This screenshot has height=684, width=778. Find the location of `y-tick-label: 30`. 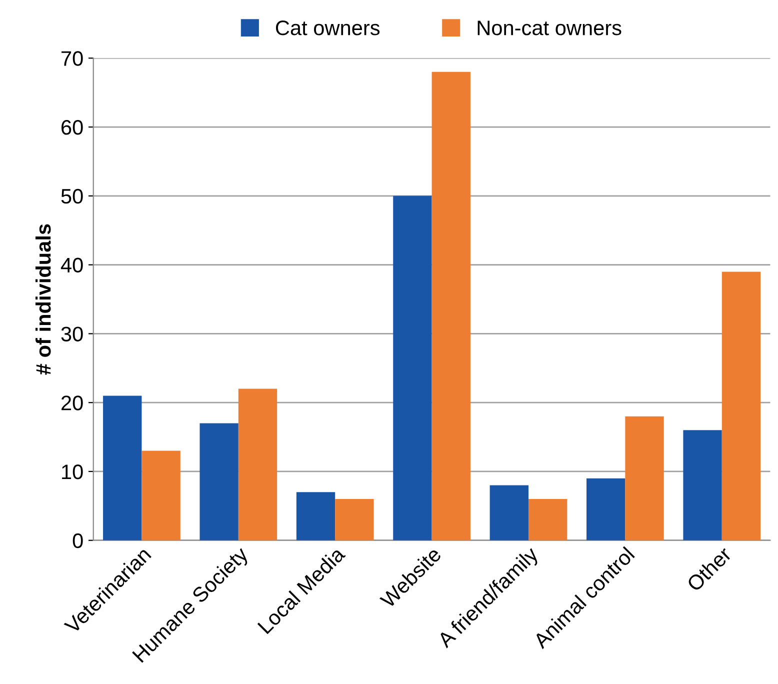

y-tick-label: 30 is located at coordinates (72, 334).